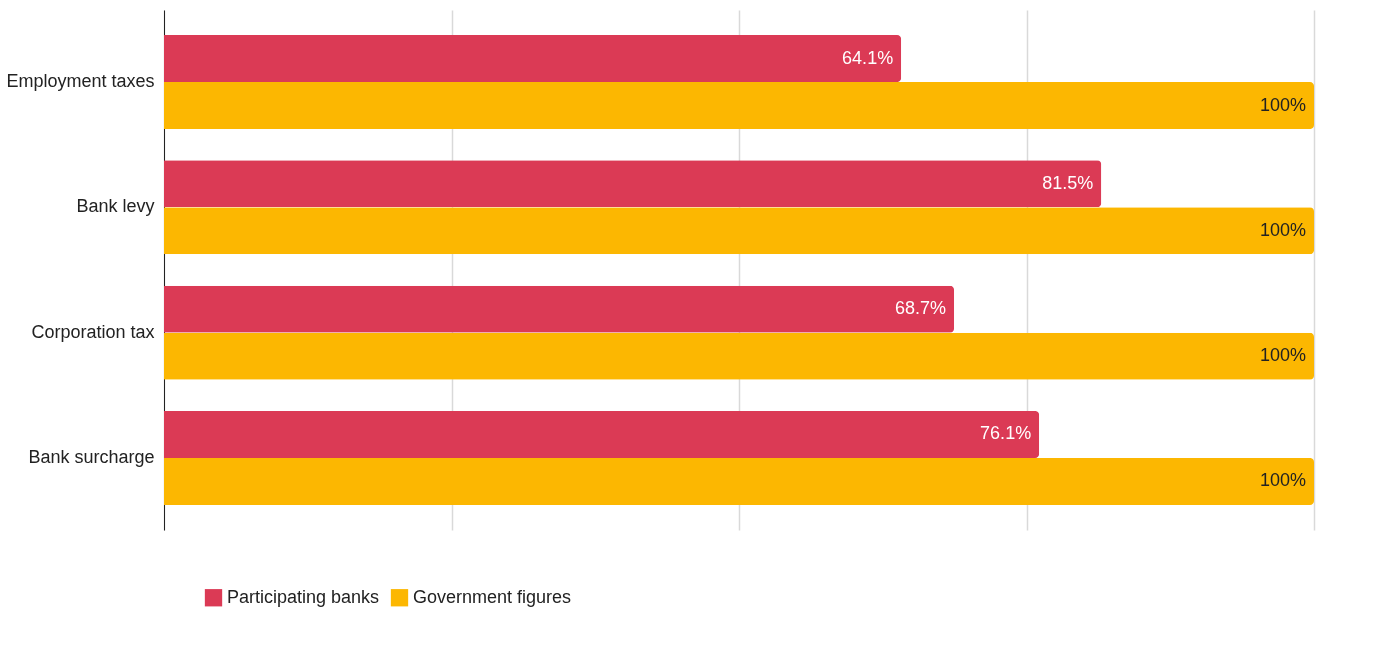 The width and height of the screenshot is (1381, 646). What do you see at coordinates (492, 596) in the screenshot?
I see `legend-label: Government figures` at bounding box center [492, 596].